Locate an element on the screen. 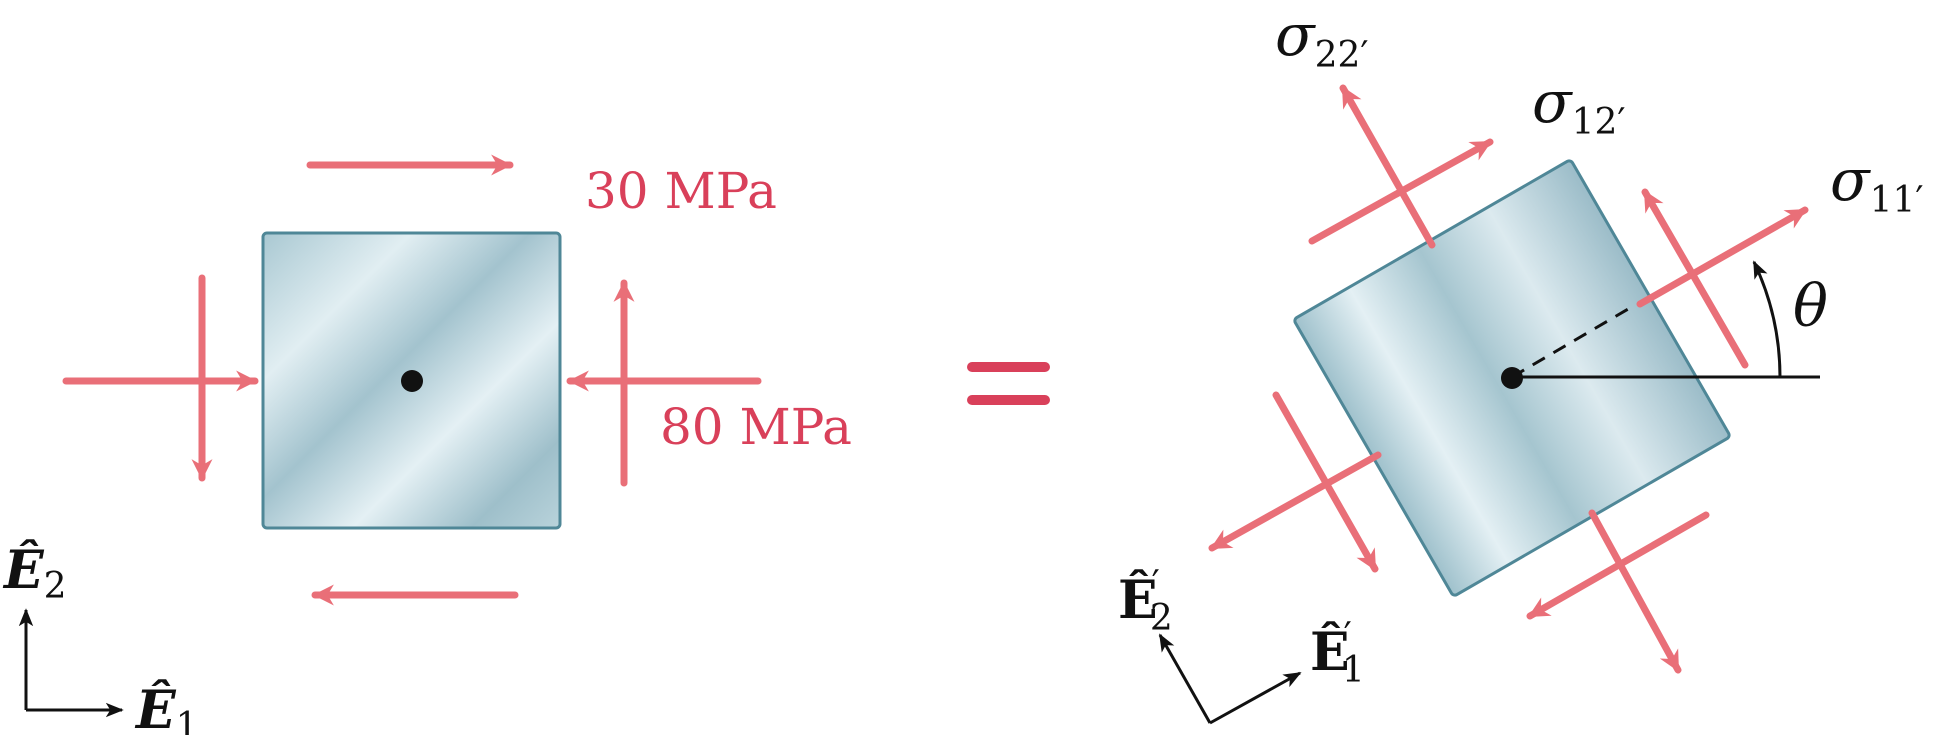 Image resolution: width=1946 pixels, height=735 pixels. theta-arc is located at coordinates (1767, 319).